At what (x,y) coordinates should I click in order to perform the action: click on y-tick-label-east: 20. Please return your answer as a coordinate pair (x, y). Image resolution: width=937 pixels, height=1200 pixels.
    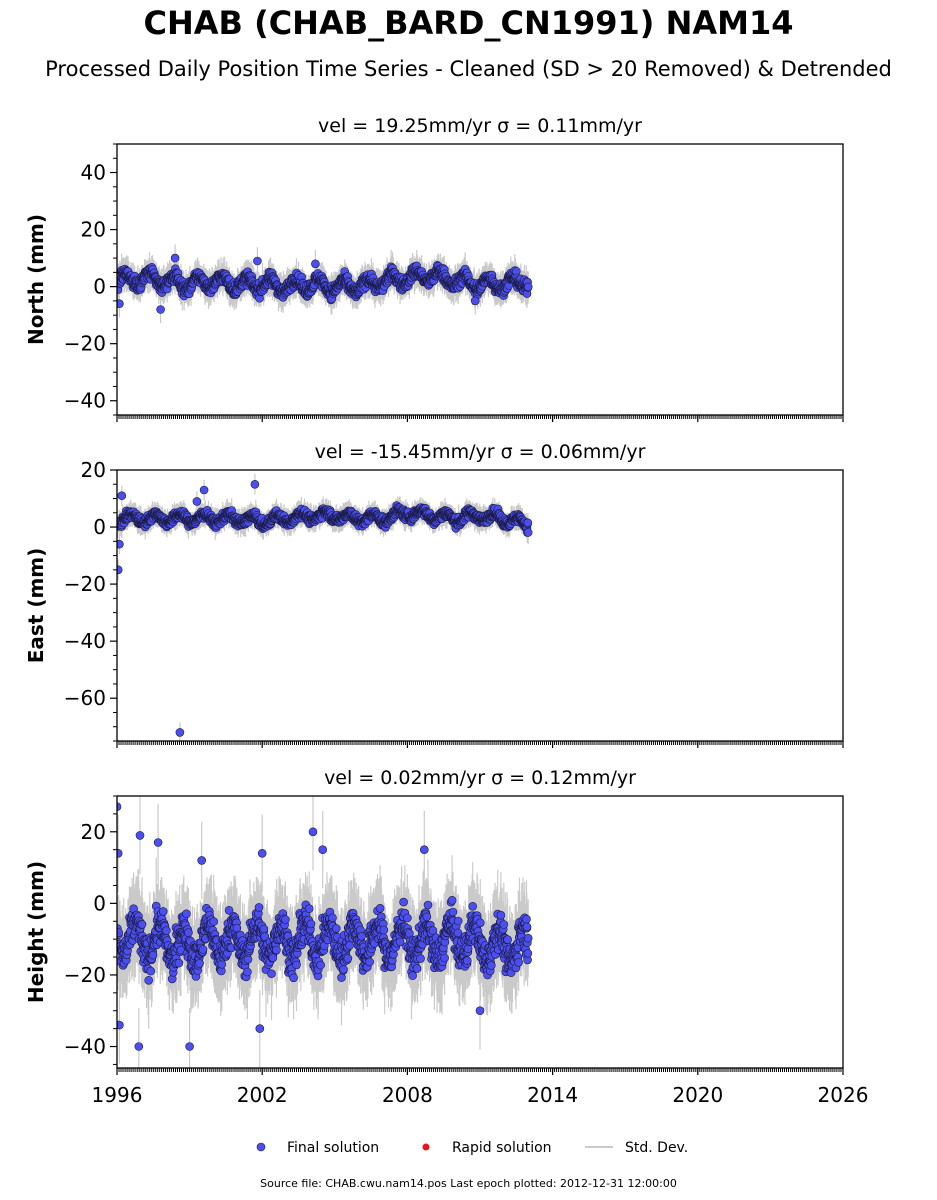
    Looking at the image, I should click on (93, 470).